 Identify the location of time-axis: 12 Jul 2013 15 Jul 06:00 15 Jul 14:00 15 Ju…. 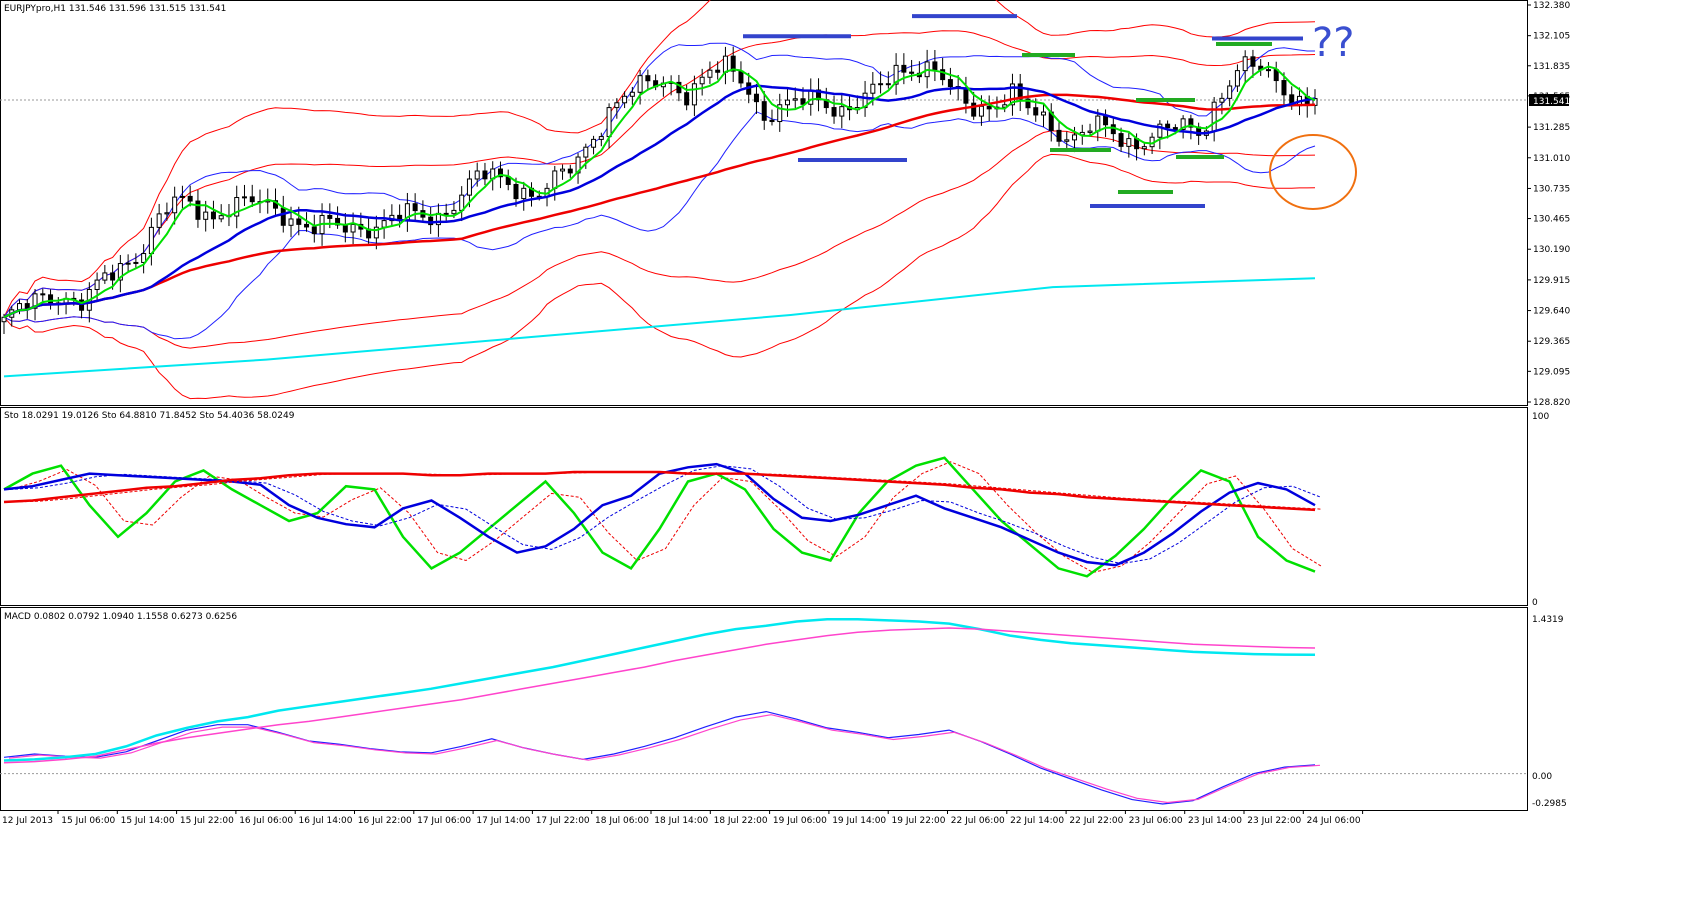
(683, 818).